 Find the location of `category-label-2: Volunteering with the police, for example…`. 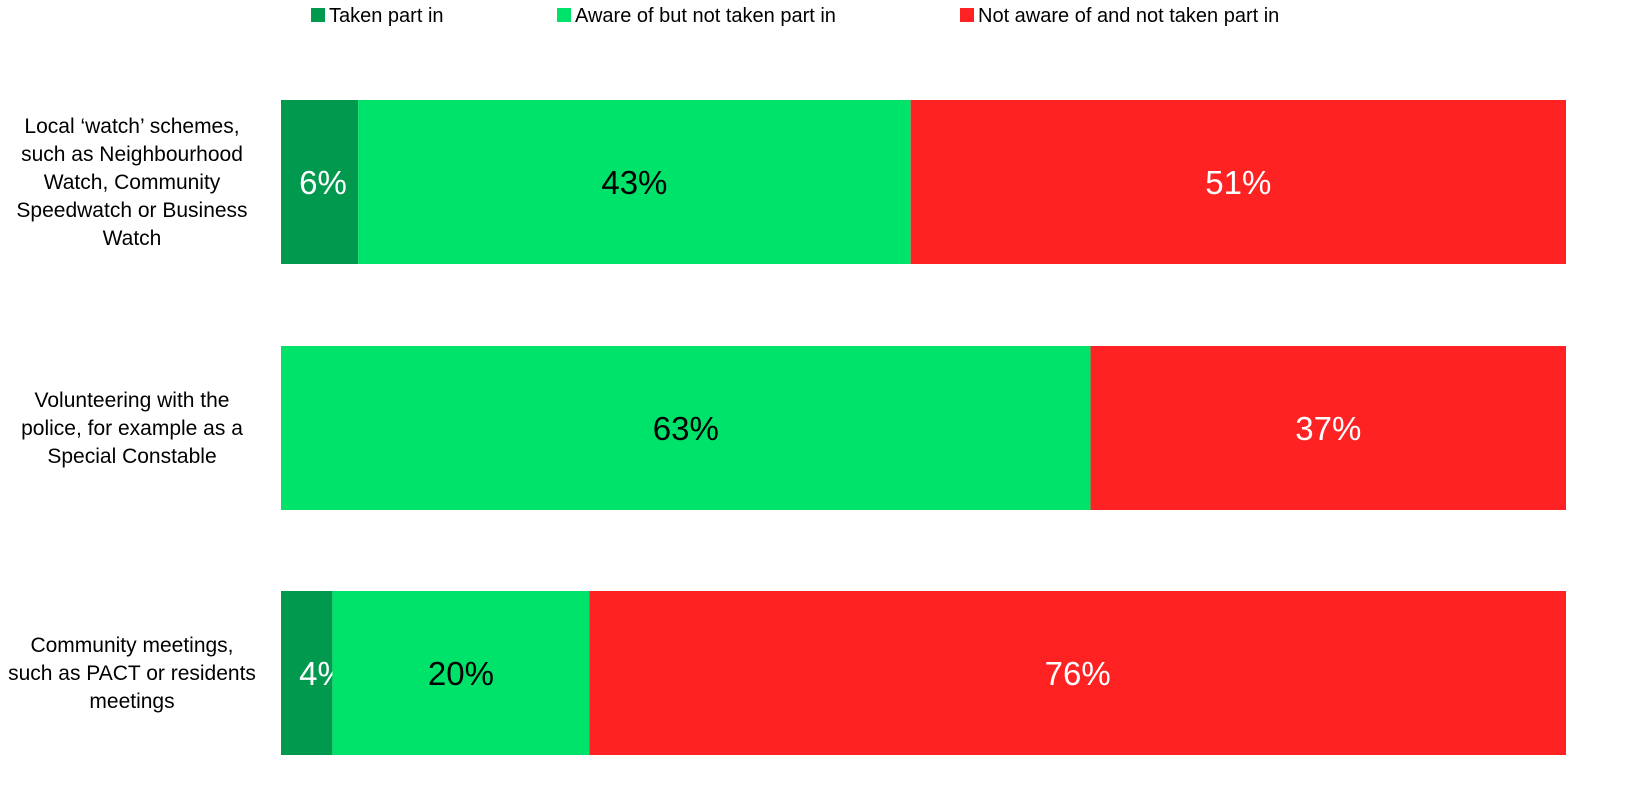

category-label-2: Volunteering with the police, for example… is located at coordinates (132, 428).